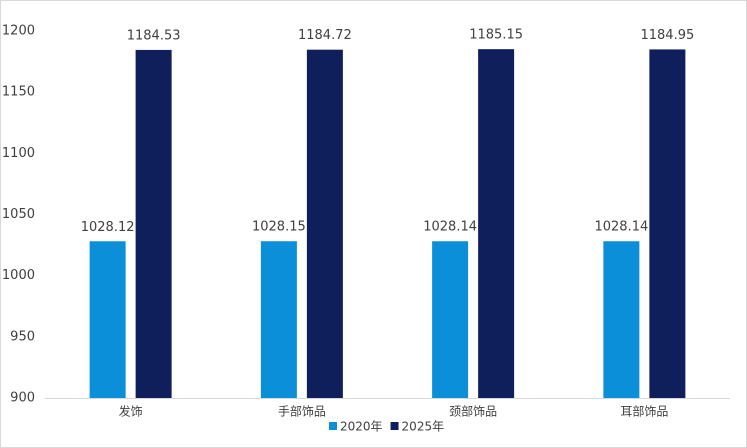 The width and height of the screenshot is (747, 448). What do you see at coordinates (644, 411) in the screenshot?
I see `x-tick-label: 耳部饰品` at bounding box center [644, 411].